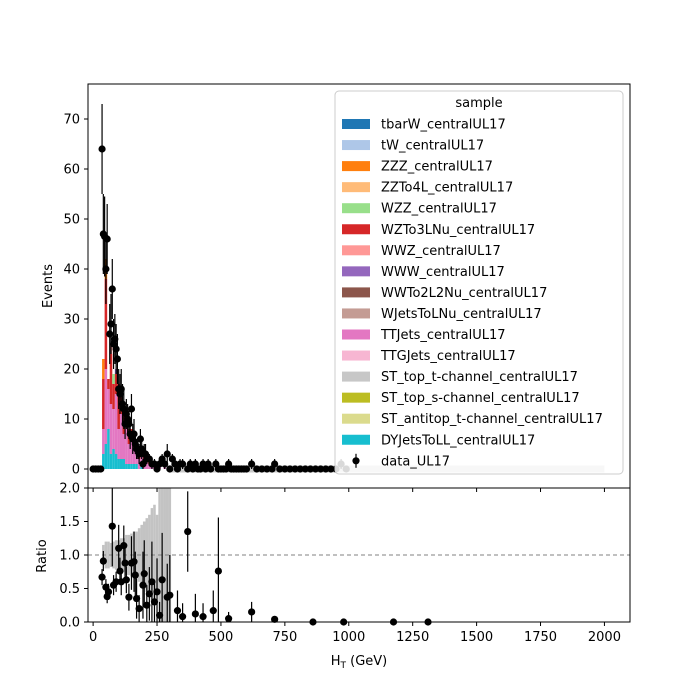 Image resolution: width=700 pixels, height=700 pixels. Describe the element at coordinates (221, 637) in the screenshot. I see `x-tick-label-2: 500` at that location.